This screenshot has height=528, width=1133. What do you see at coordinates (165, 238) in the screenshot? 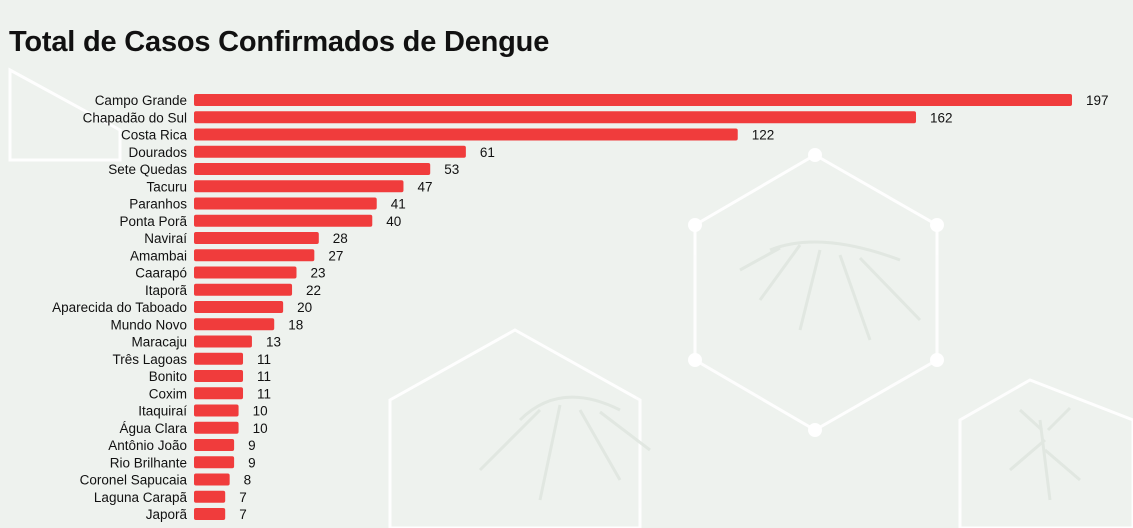
I see `category-label: Naviraí` at bounding box center [165, 238].